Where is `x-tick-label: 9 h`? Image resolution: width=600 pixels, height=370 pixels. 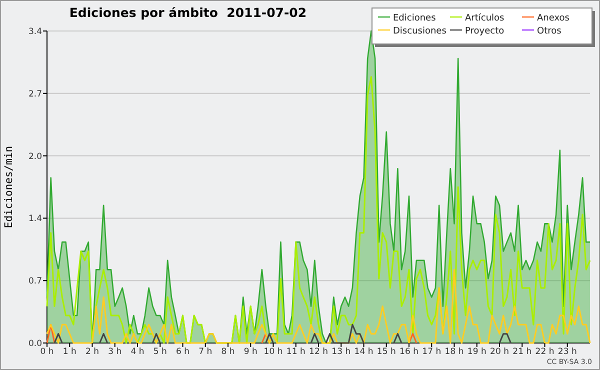
x-tick-label: 9 h is located at coordinates (251, 352).